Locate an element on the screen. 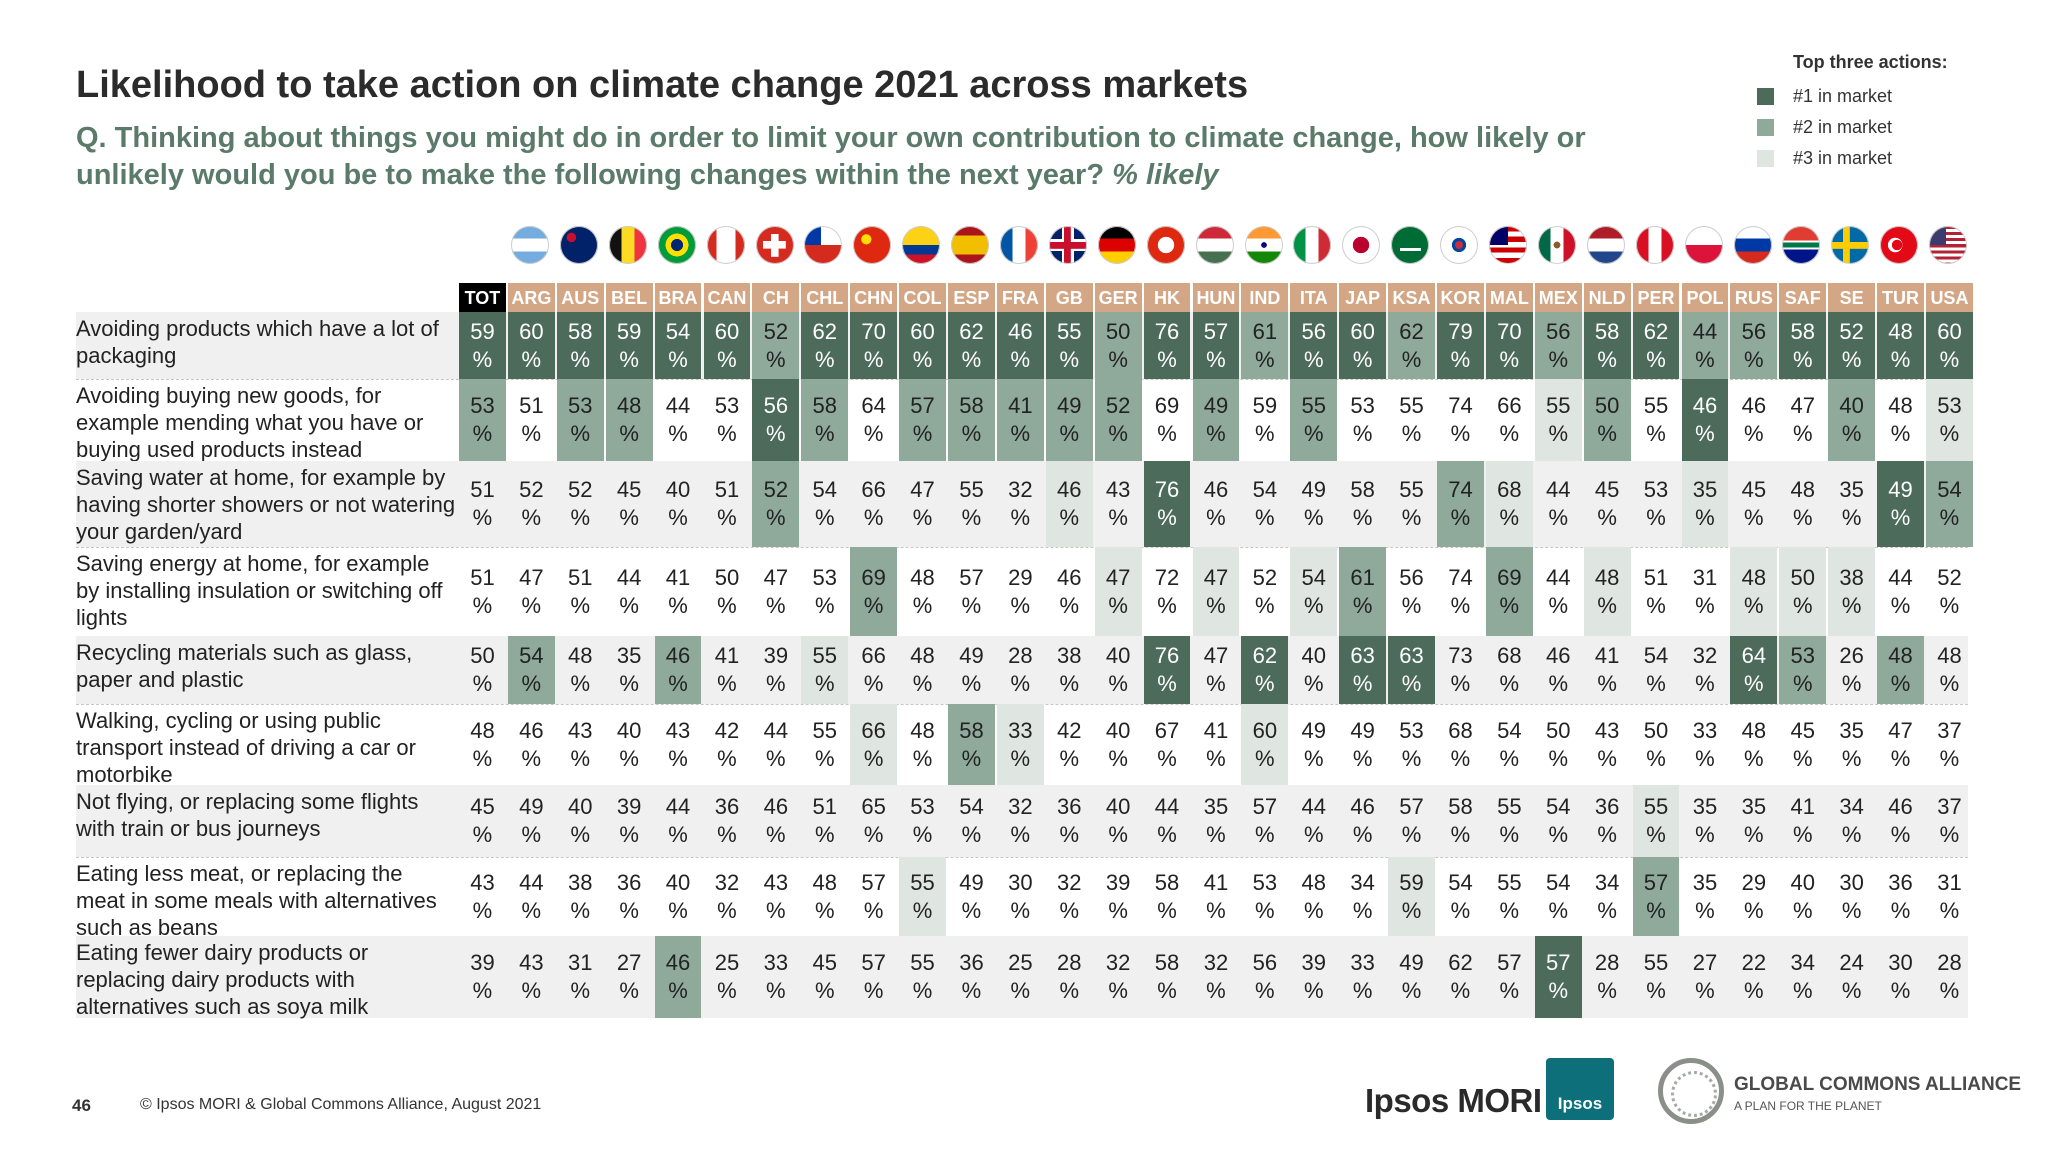 This screenshot has width=2048, height=1152. data-cell: 34% is located at coordinates (1802, 977).